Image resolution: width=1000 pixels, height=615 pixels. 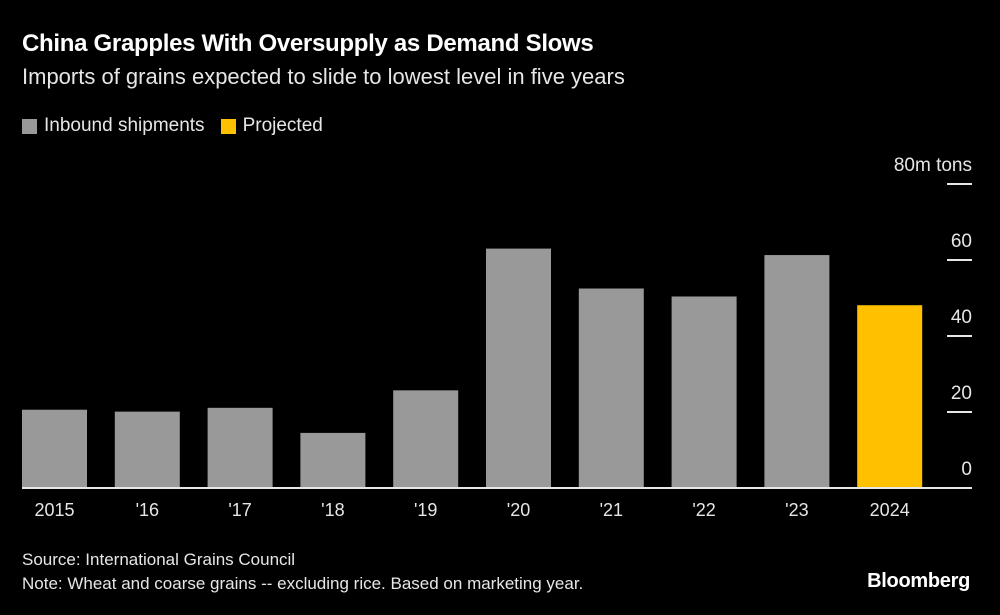 What do you see at coordinates (228, 126) in the screenshot?
I see `legend-swatch-projected` at bounding box center [228, 126].